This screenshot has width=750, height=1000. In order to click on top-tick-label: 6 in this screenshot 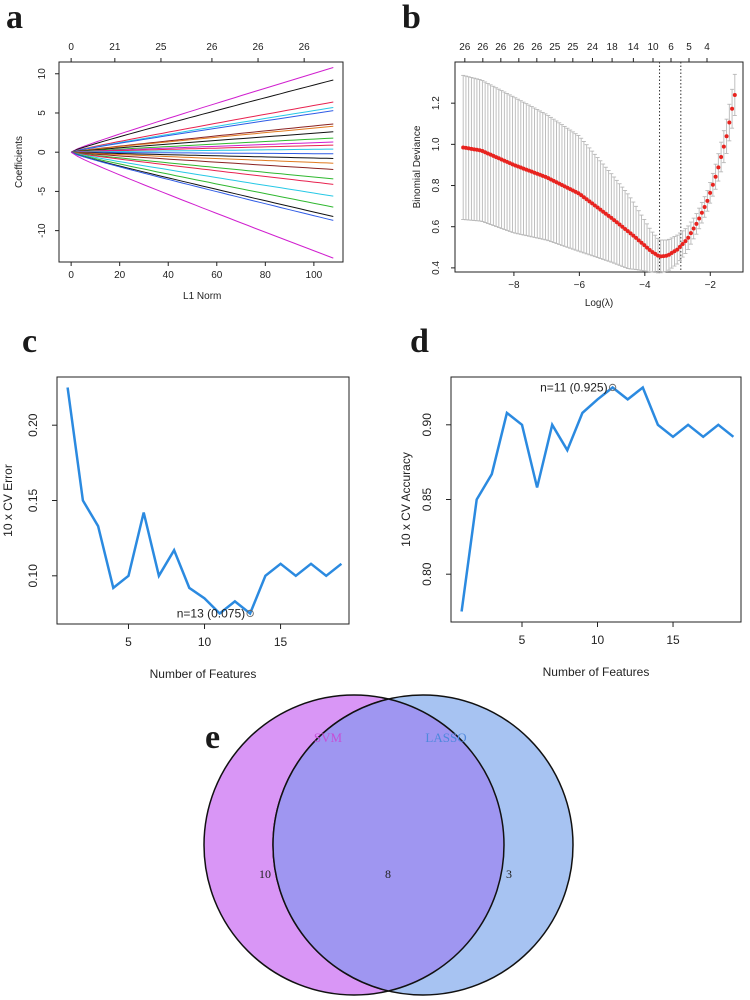, I will do `click(671, 47)`.